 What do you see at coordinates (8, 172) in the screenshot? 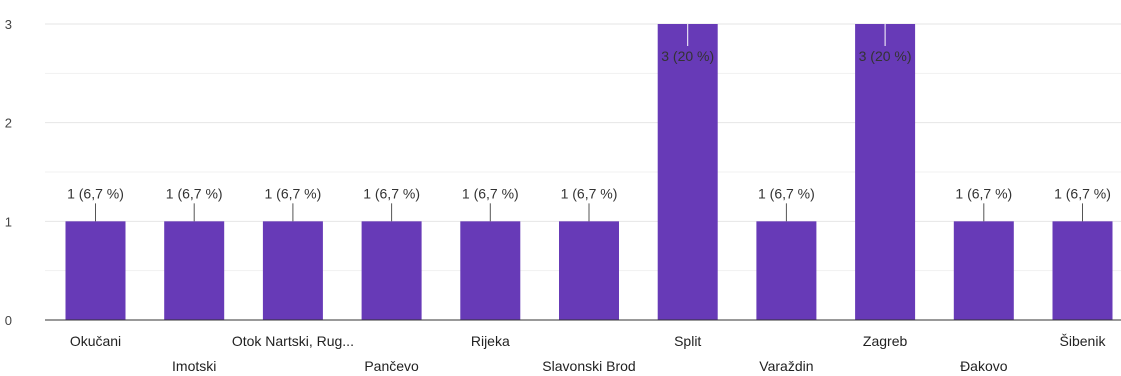
I see `y-axis-ticks: 0 1 2 3` at bounding box center [8, 172].